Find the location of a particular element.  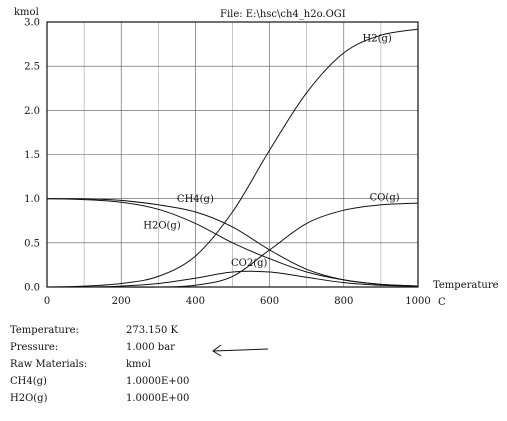

info-label: Temperature: is located at coordinates (44, 330).